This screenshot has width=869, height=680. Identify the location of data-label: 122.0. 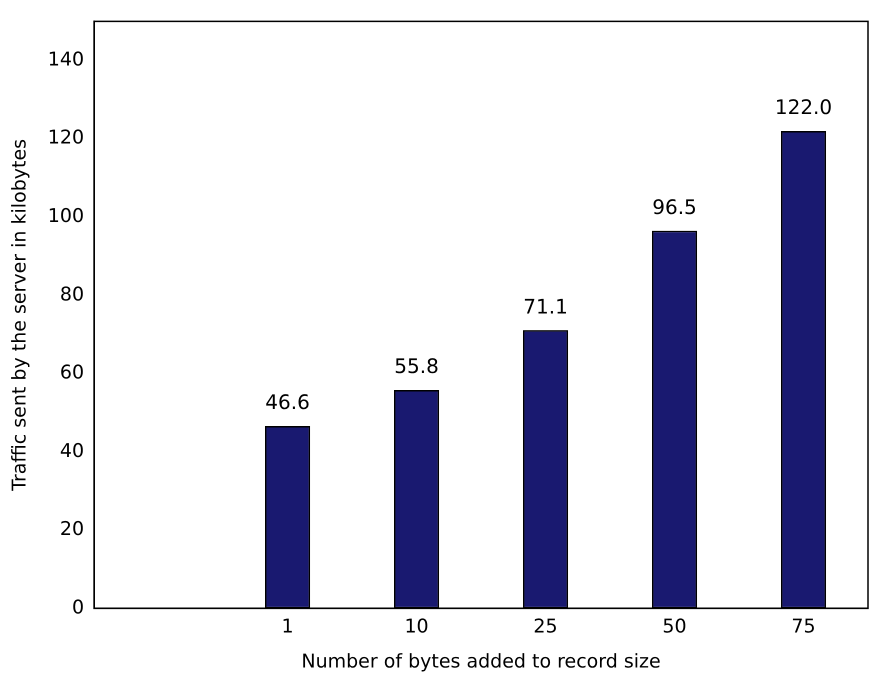
(803, 107).